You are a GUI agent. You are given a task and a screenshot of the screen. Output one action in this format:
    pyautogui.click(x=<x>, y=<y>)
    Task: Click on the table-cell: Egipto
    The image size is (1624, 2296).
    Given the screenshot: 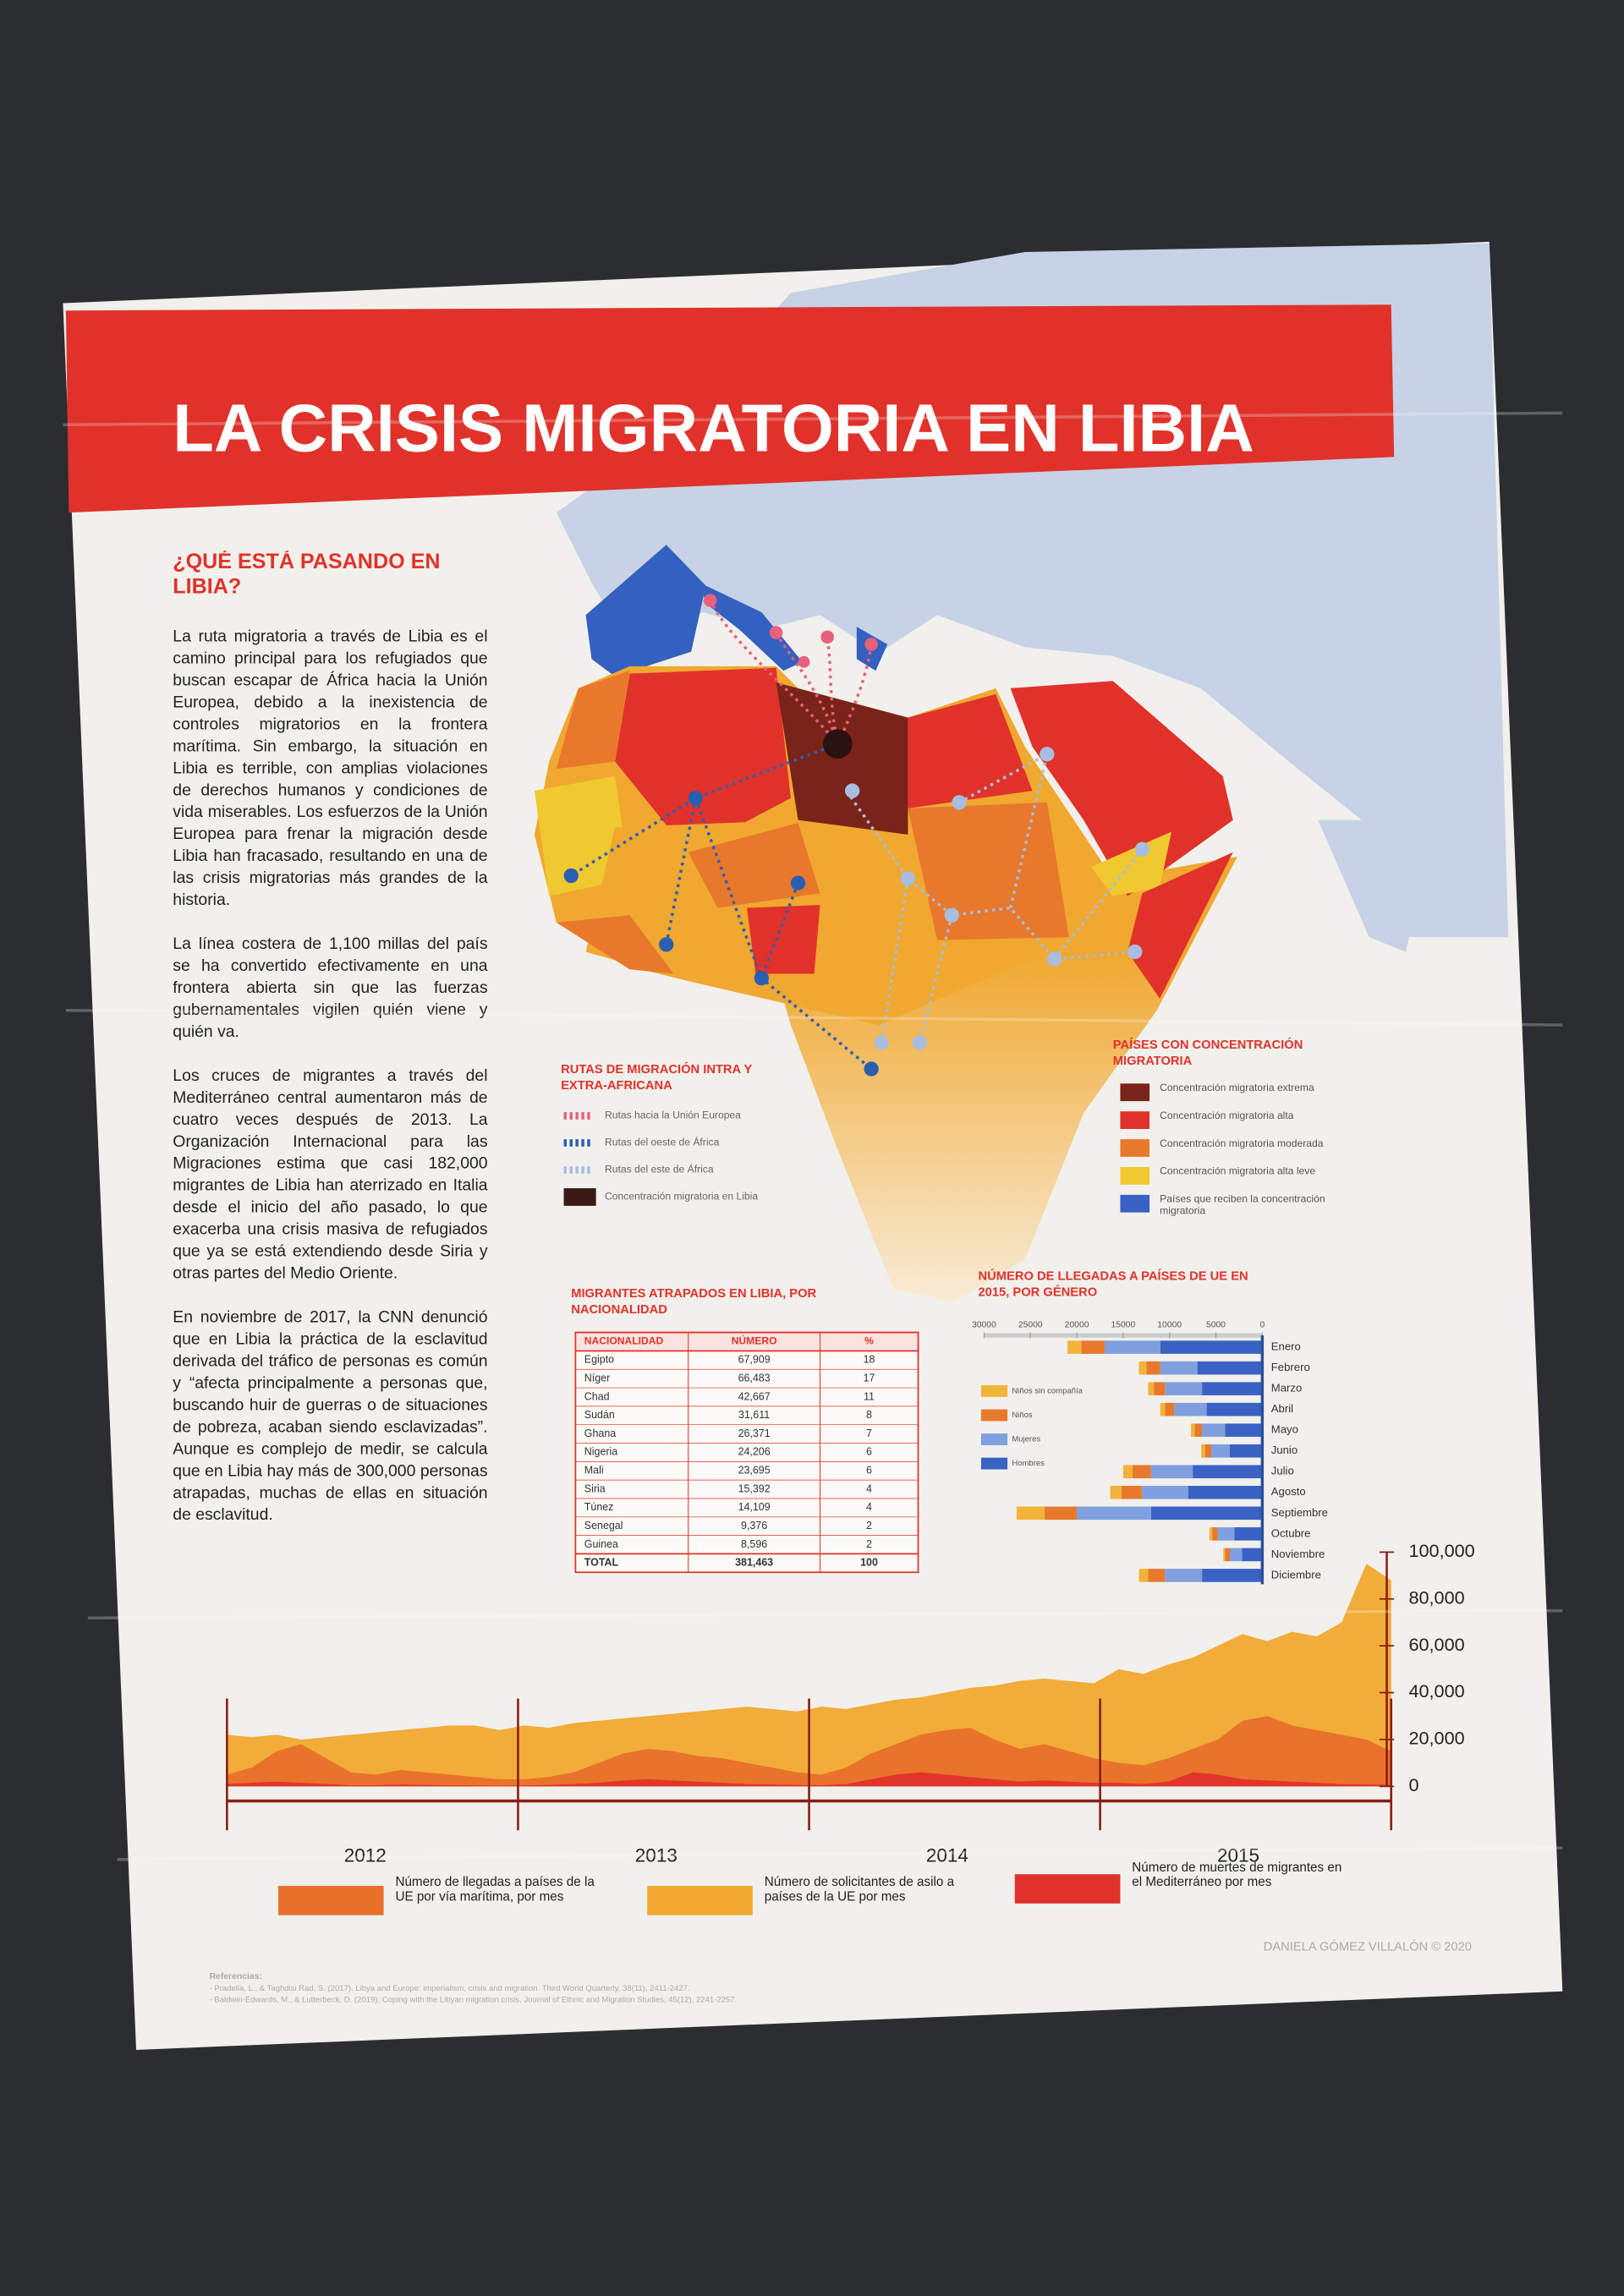 What is the action you would take?
    pyautogui.click(x=599, y=1360)
    